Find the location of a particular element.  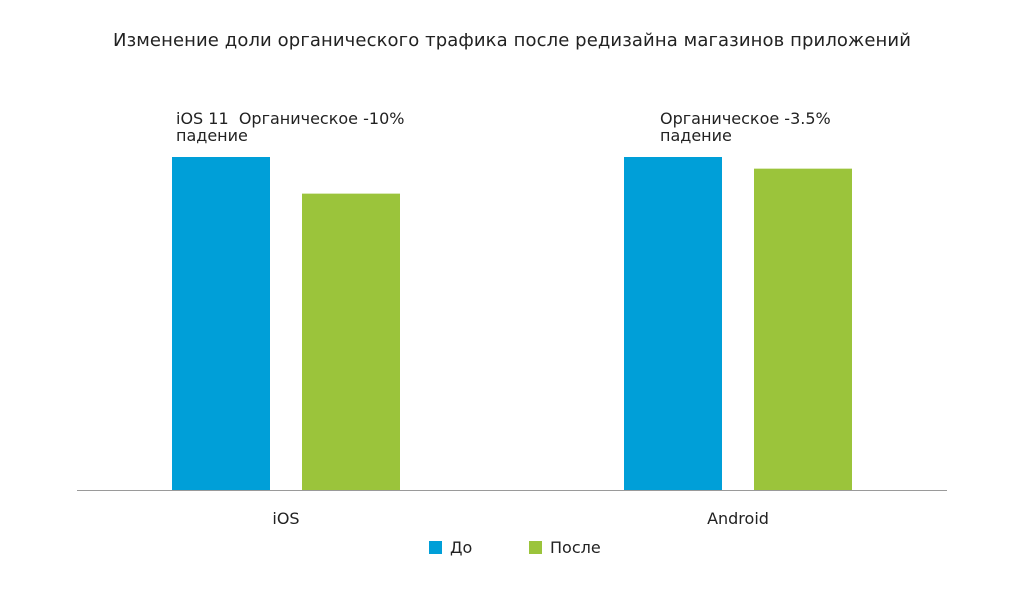

x-tick-label-ios: iOS is located at coordinates (285, 518).